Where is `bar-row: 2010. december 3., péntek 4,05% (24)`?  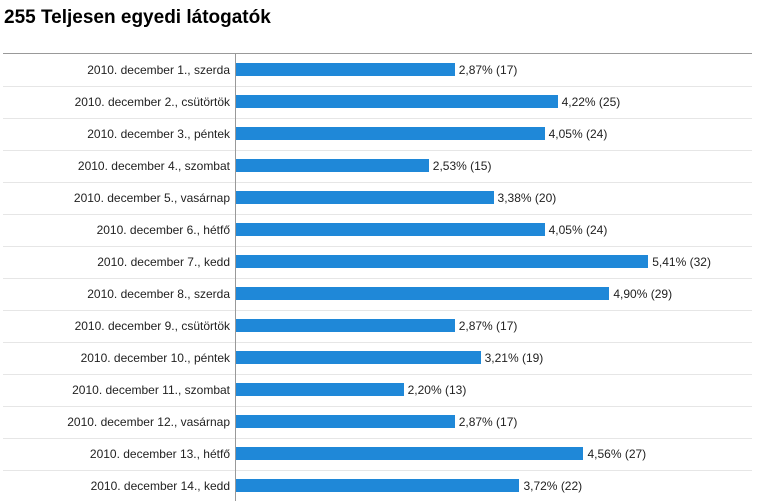
bar-row: 2010. december 3., péntek 4,05% (24) is located at coordinates (377, 134).